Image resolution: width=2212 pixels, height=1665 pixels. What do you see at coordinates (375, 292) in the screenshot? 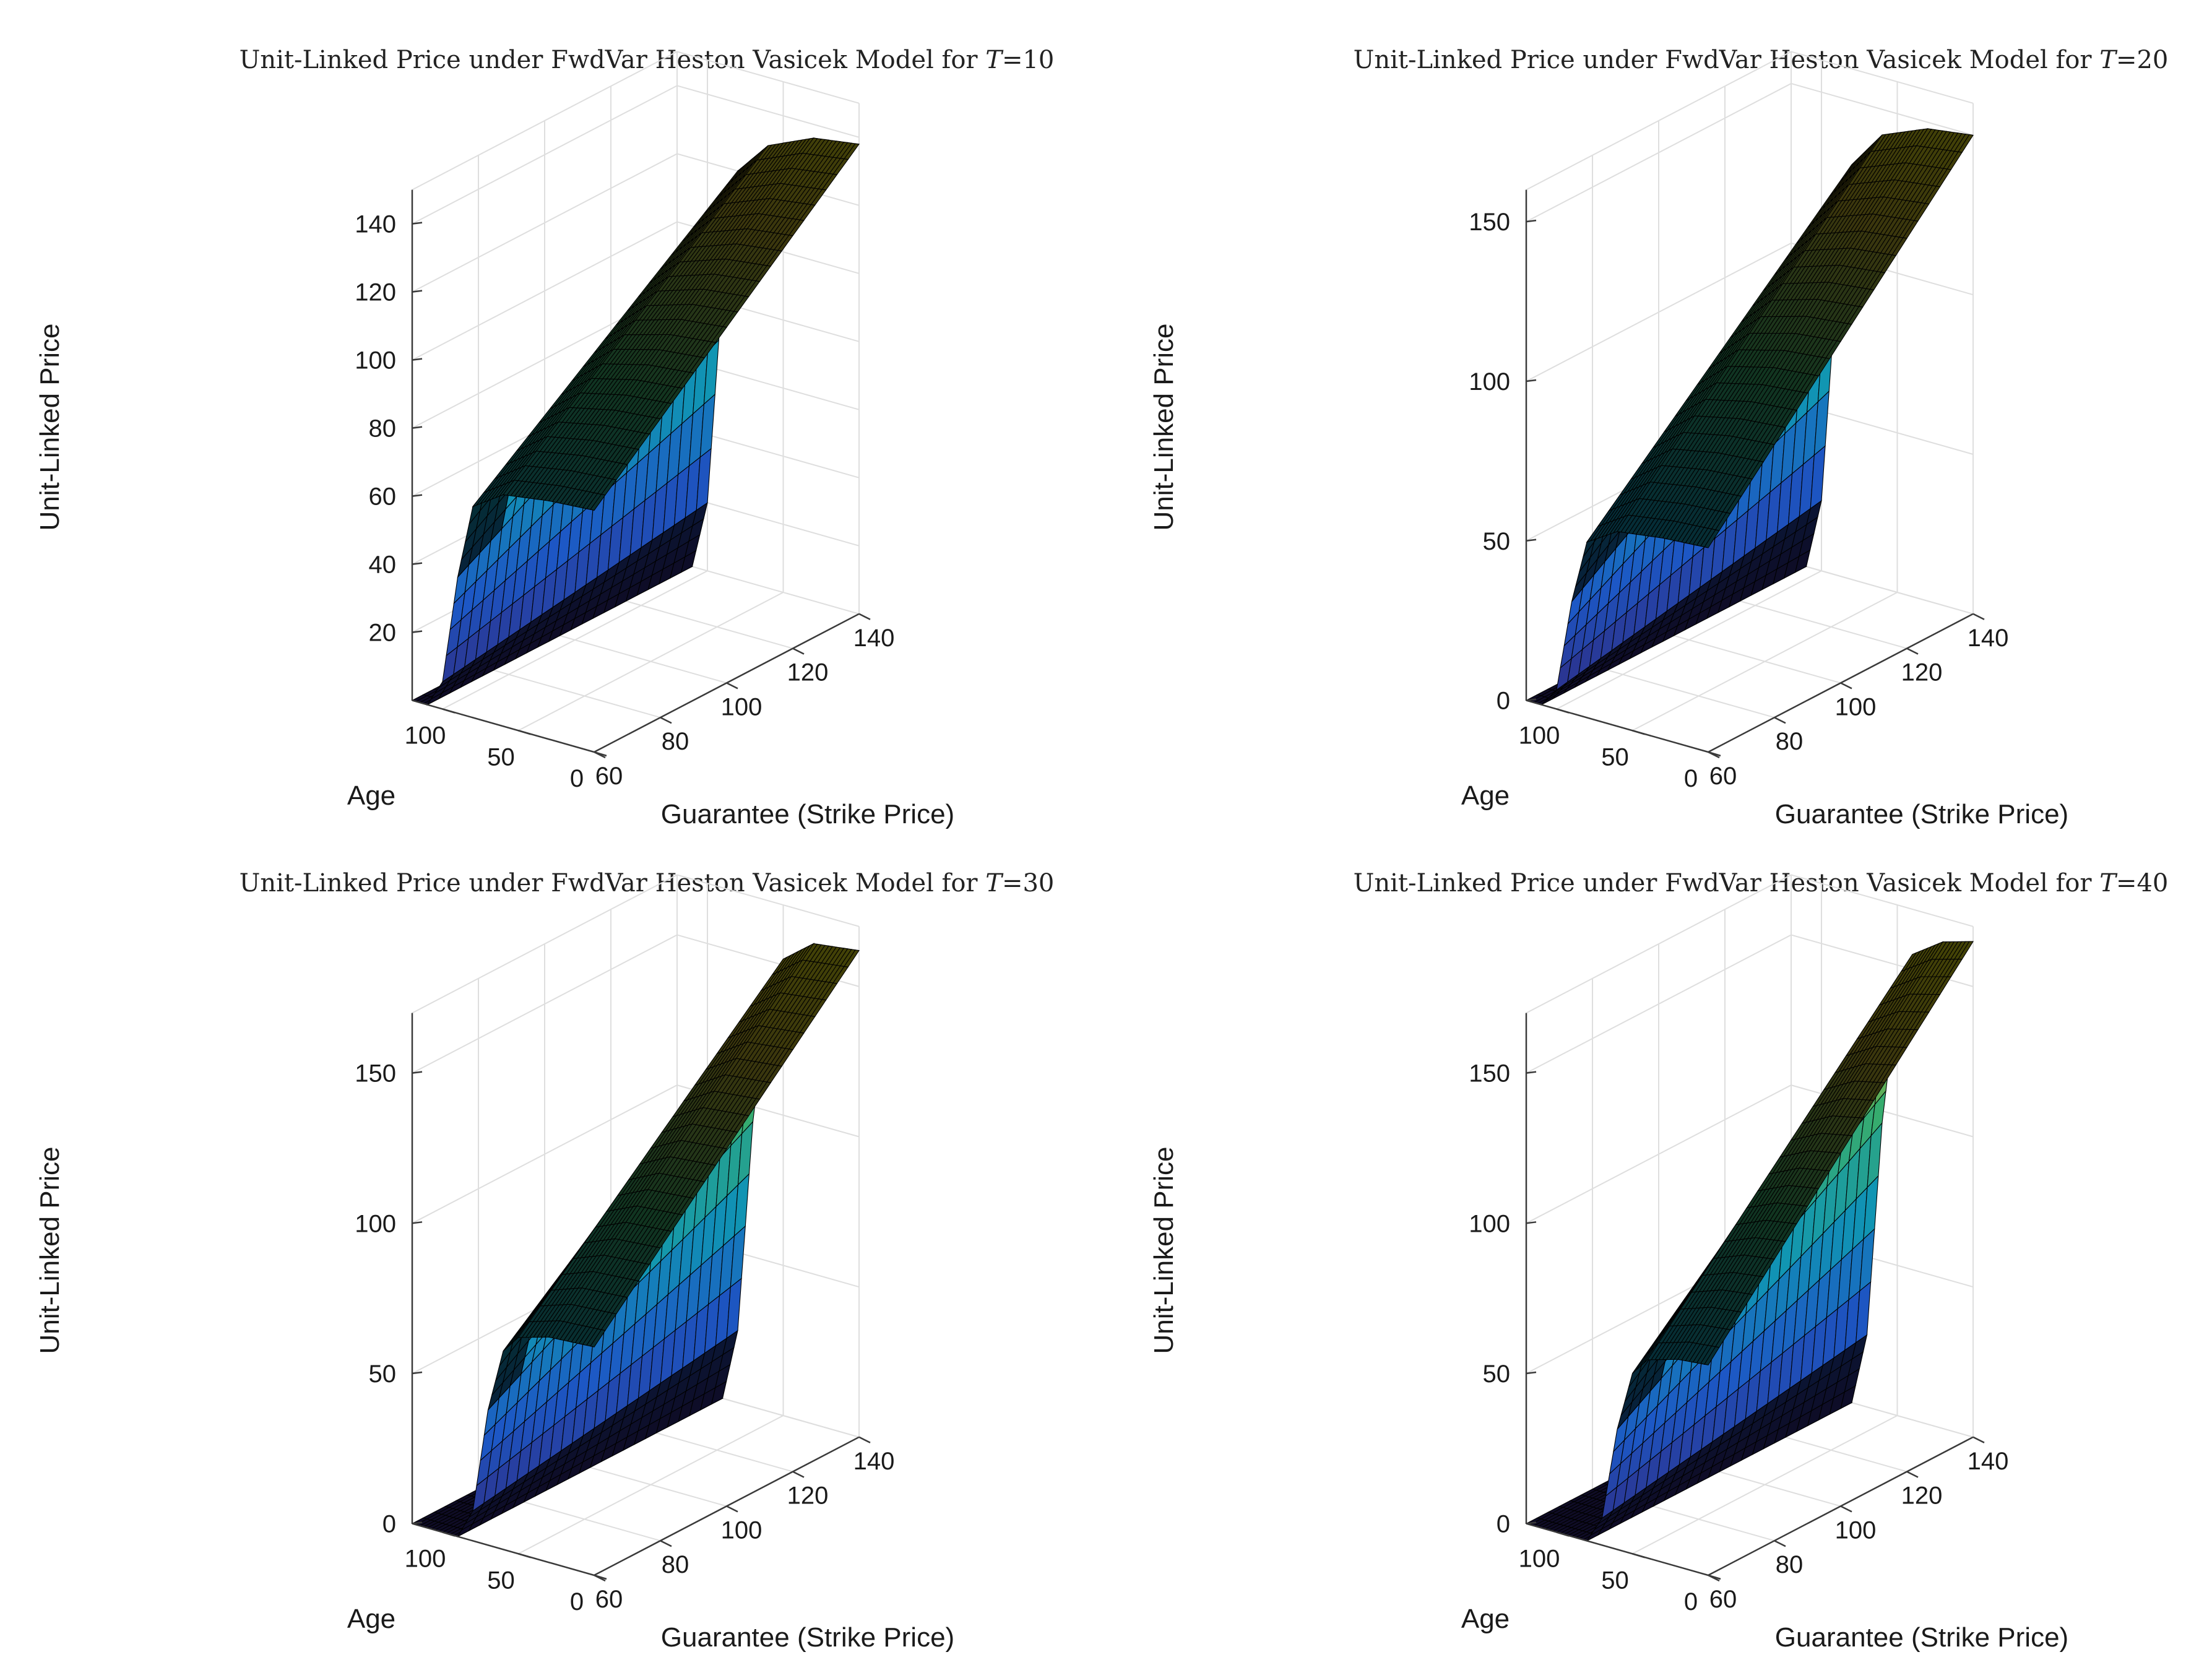
I see `z-tick-label: 120` at bounding box center [375, 292].